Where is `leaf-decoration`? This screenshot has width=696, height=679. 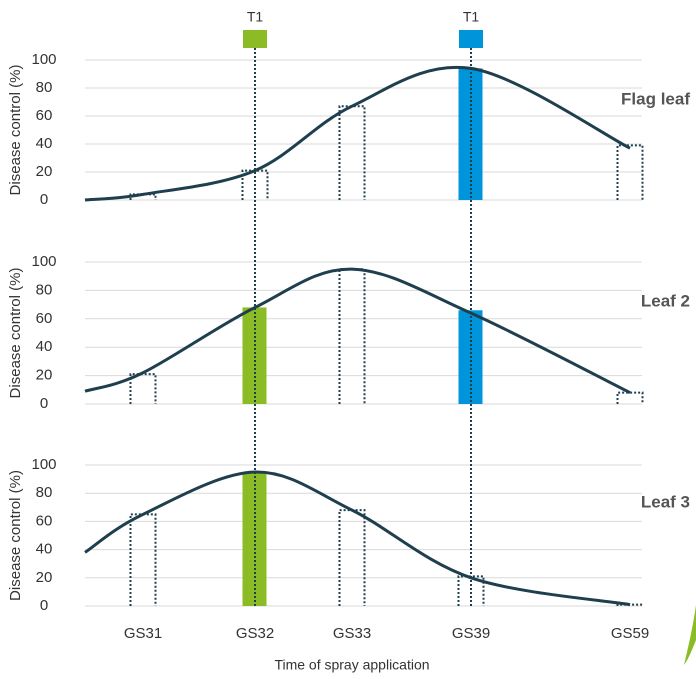 leaf-decoration is located at coordinates (690, 635).